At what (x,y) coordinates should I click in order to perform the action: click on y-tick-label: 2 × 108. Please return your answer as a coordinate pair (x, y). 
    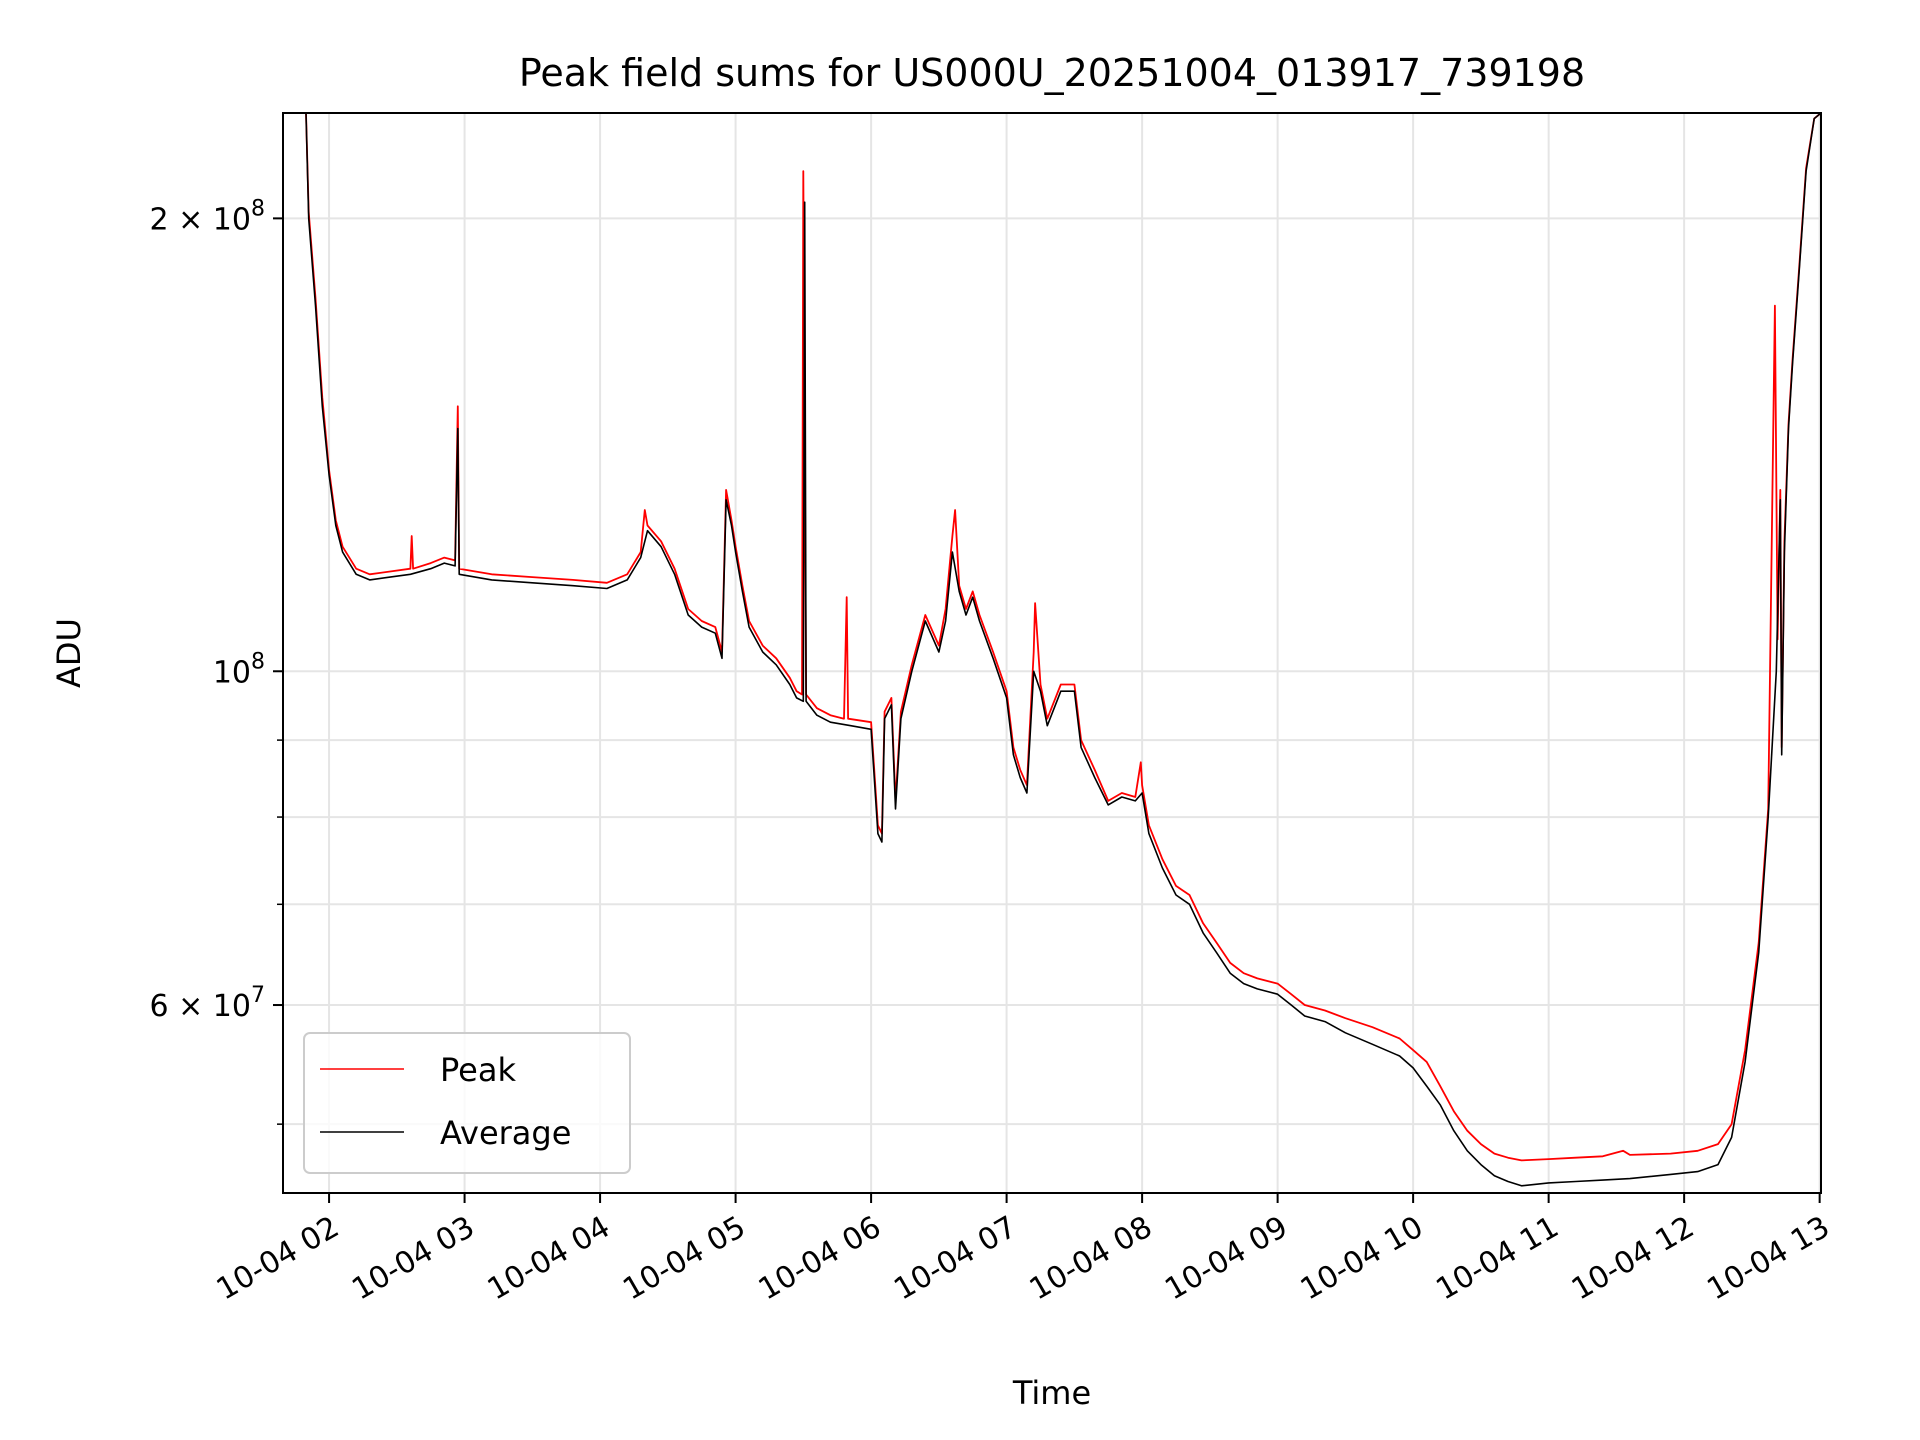
    Looking at the image, I should click on (207, 216).